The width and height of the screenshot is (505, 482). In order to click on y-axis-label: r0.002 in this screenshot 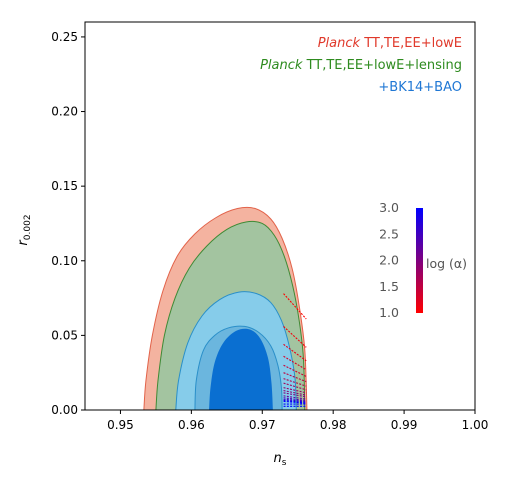, I will do `click(24, 229)`.